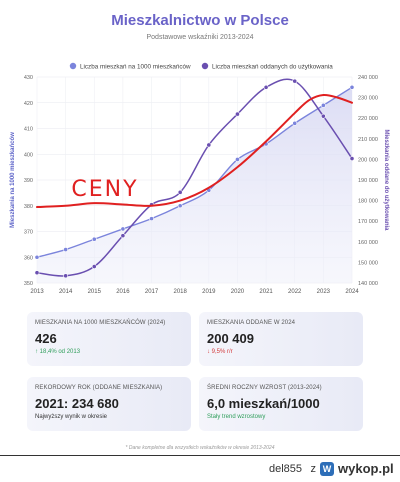 The width and height of the screenshot is (400, 482). What do you see at coordinates (368, 160) in the screenshot?
I see `y-right-tick-label: 200 000` at bounding box center [368, 160].